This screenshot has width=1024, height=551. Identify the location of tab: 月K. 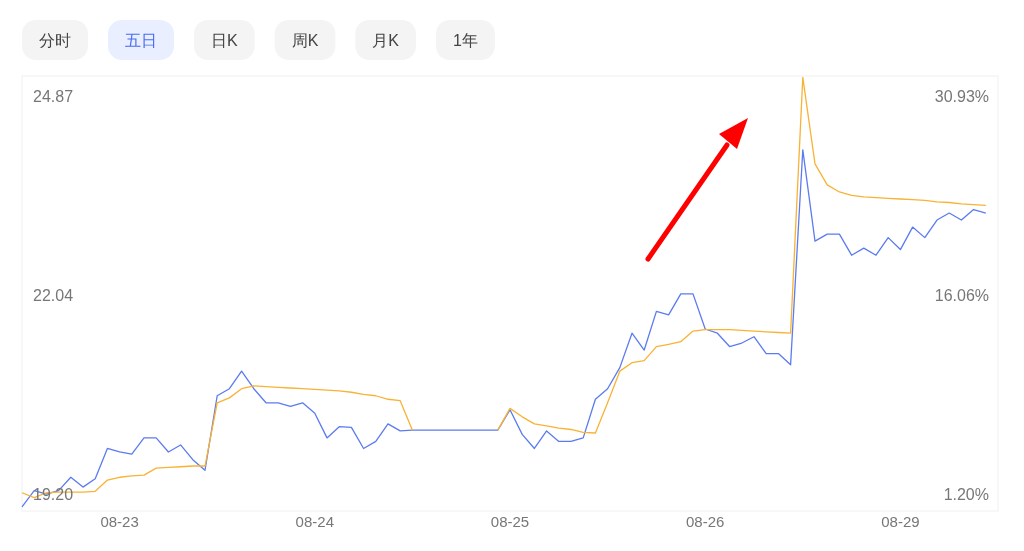
(385, 40).